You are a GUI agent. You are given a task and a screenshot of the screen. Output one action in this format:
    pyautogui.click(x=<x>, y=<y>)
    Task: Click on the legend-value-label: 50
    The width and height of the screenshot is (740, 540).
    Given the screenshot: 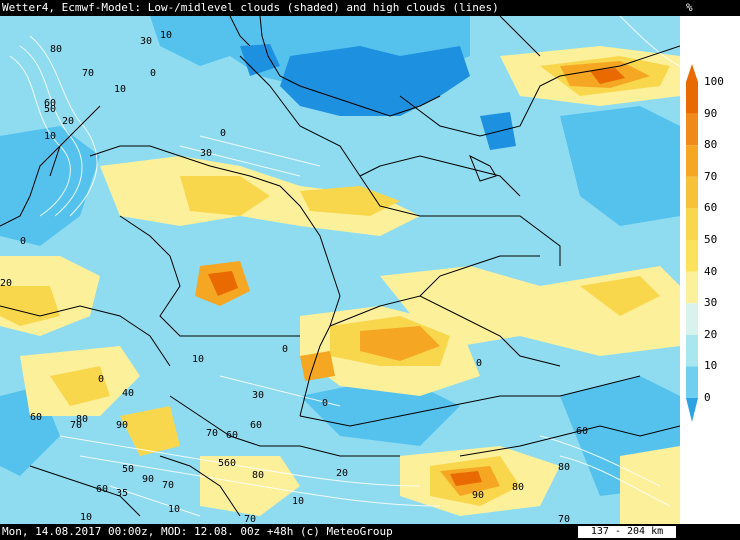 What is the action you would take?
    pyautogui.click(x=711, y=239)
    